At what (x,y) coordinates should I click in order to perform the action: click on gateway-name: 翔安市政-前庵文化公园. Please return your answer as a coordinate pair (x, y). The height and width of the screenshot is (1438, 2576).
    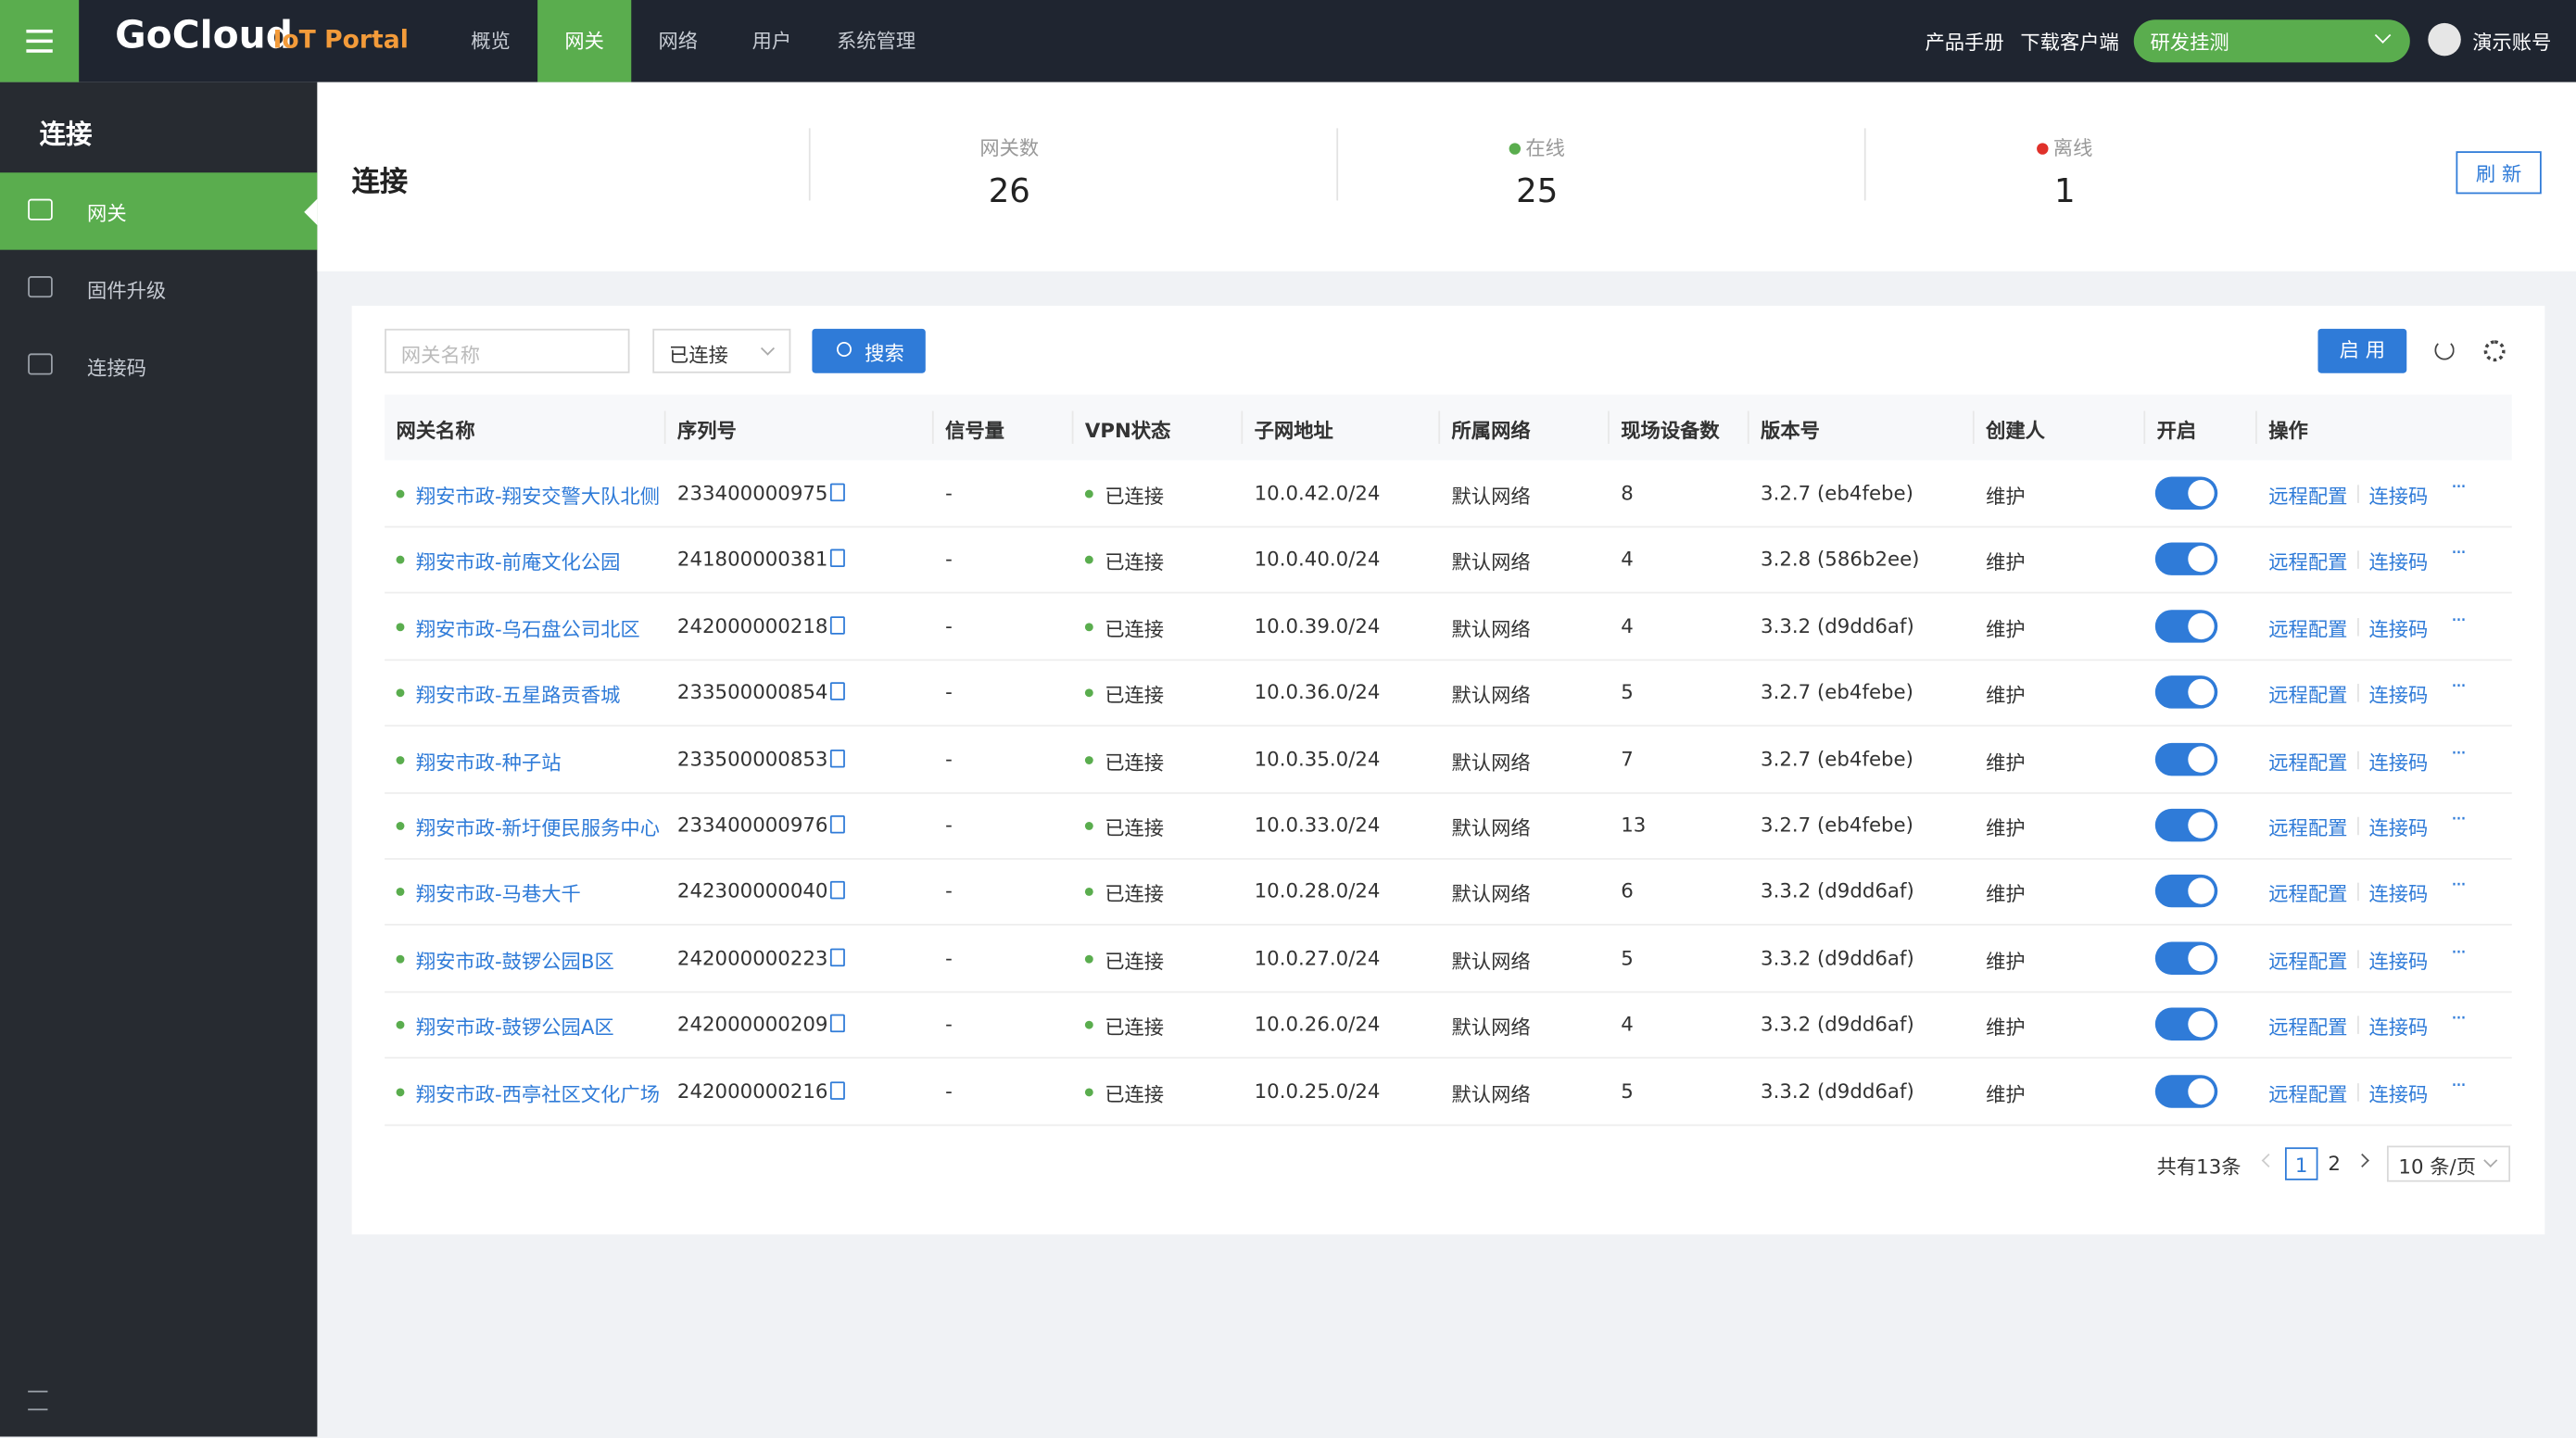
    Looking at the image, I should click on (518, 561).